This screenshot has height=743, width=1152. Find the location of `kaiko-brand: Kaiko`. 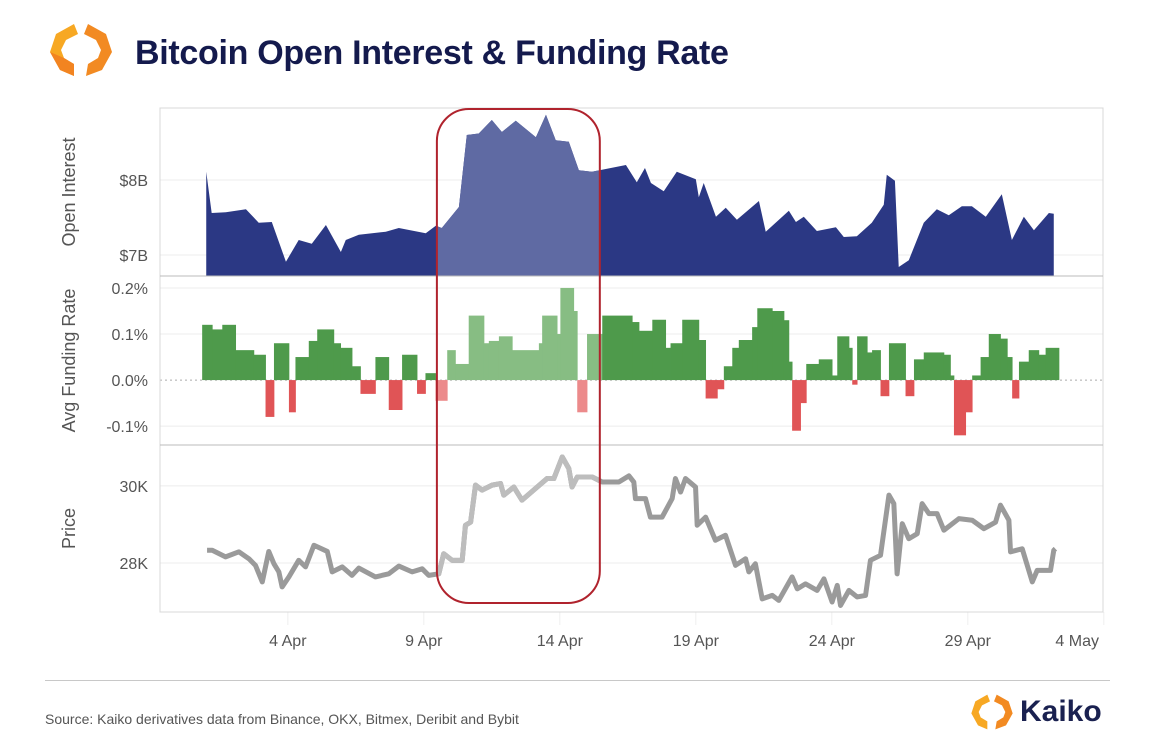

kaiko-brand: Kaiko is located at coordinates (1036, 712).